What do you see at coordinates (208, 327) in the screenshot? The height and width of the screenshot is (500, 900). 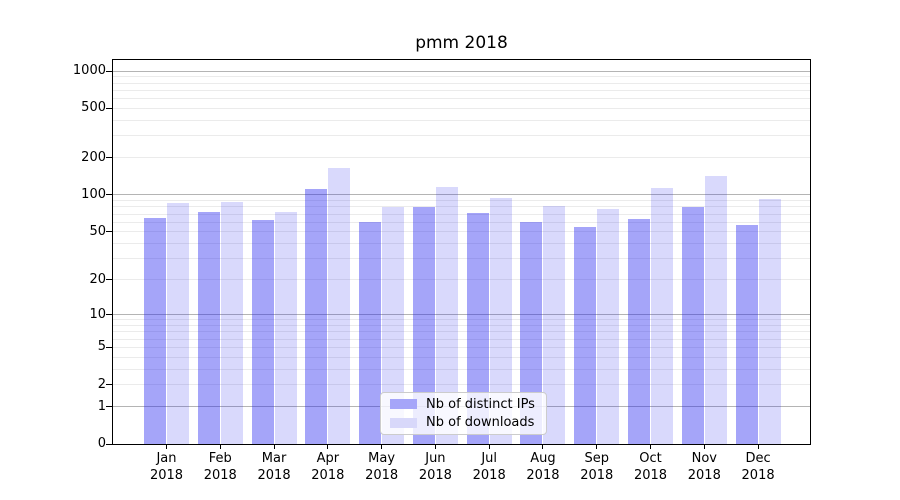 I see `bar-ips-feb` at bounding box center [208, 327].